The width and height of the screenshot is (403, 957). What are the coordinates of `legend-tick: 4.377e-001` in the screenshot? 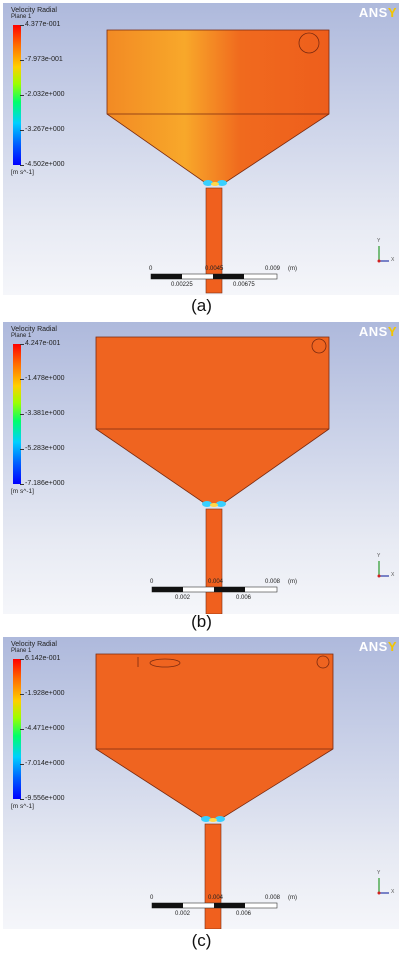 It's located at (42, 24).